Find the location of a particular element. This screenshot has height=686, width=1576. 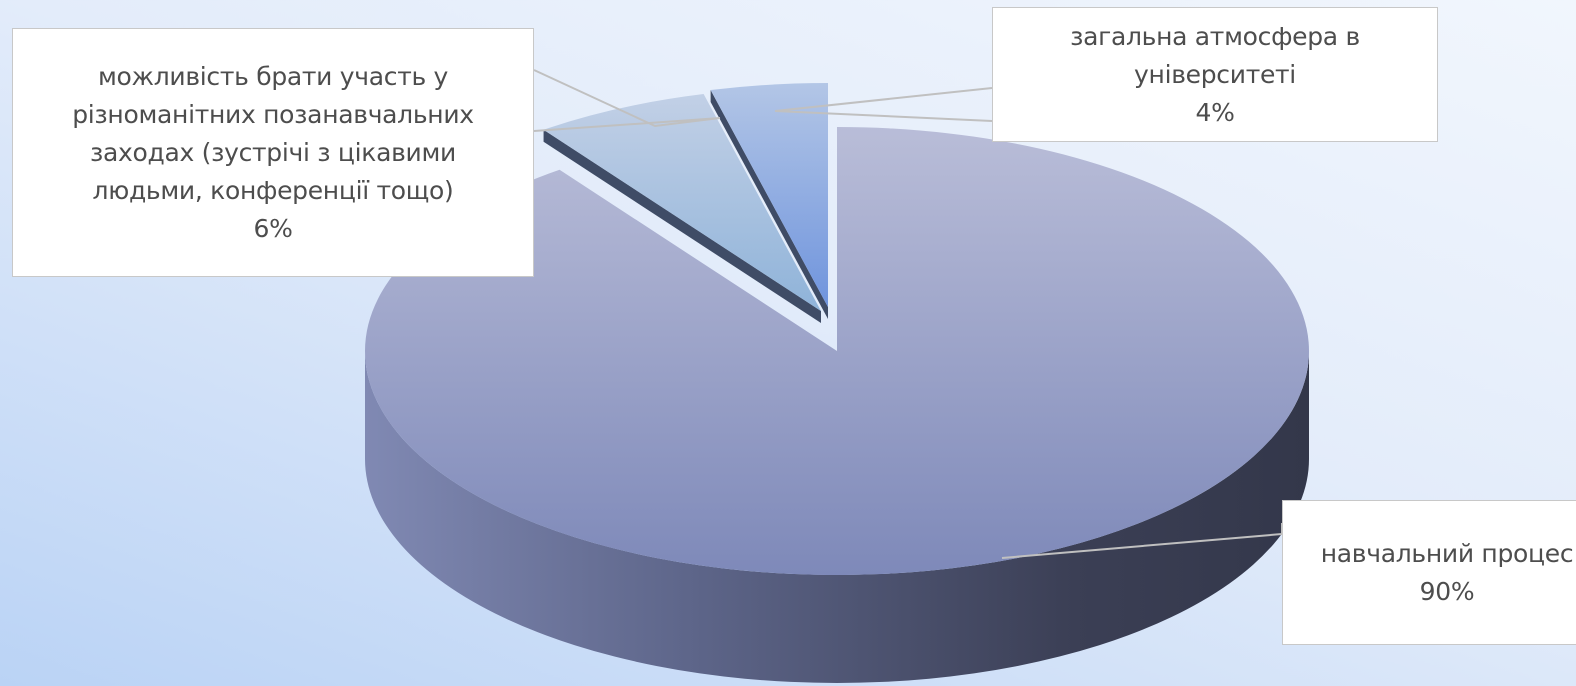

label-line: можливість брати участь у is located at coordinates (273, 77).